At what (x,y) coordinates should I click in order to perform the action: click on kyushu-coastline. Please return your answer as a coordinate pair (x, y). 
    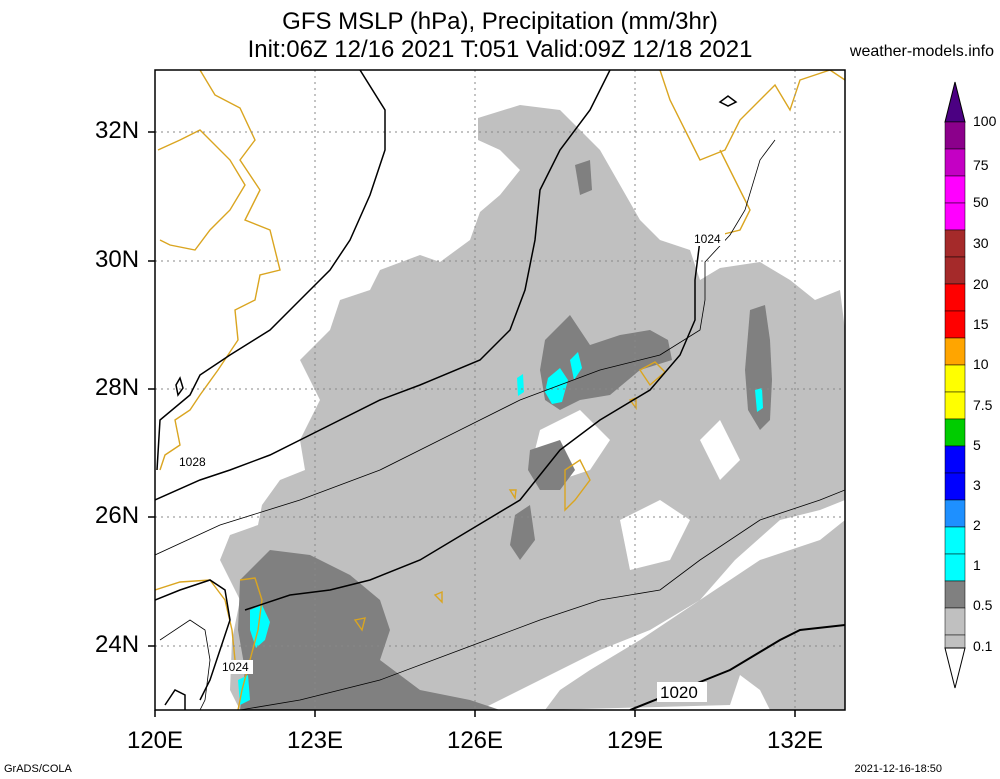
    Looking at the image, I should click on (735, 192).